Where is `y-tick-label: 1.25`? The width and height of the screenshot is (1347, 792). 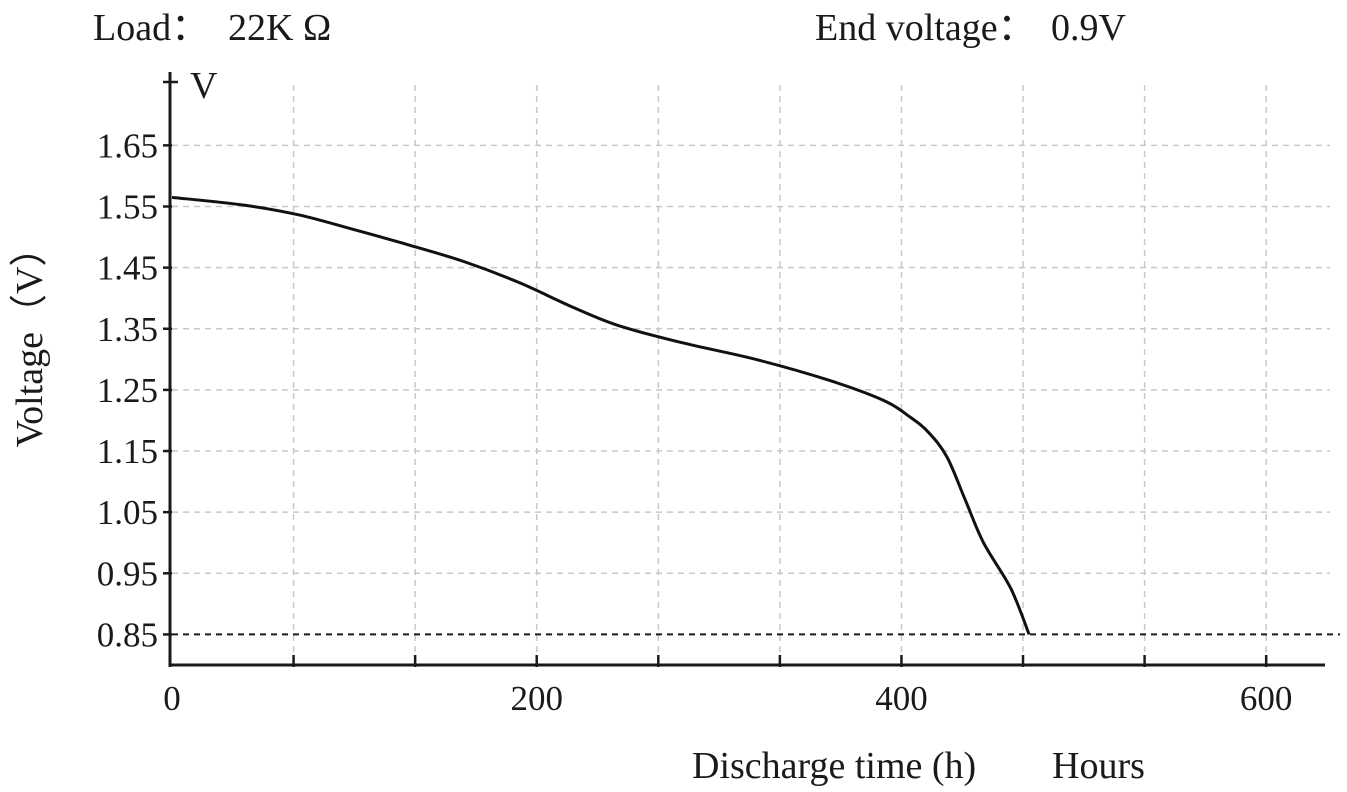 y-tick-label: 1.25 is located at coordinates (127, 390).